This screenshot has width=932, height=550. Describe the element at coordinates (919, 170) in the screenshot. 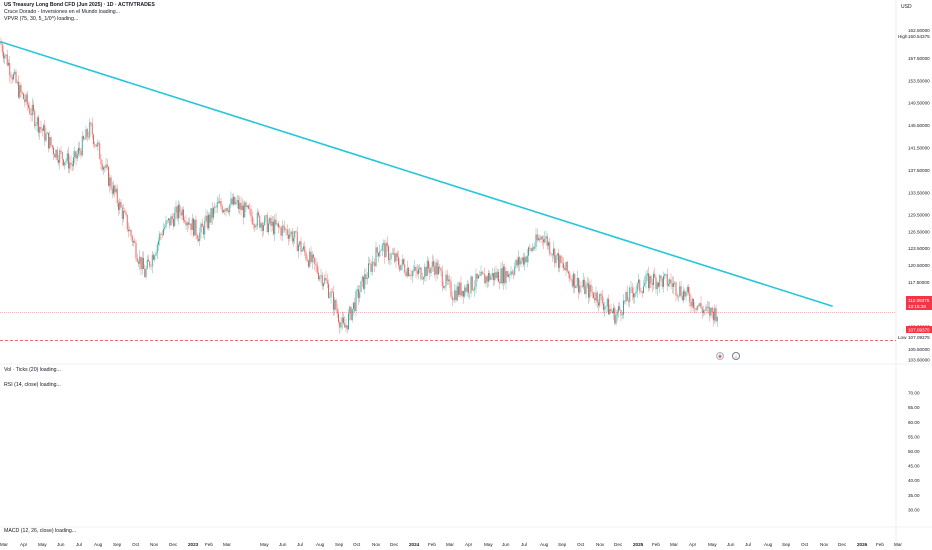

I see `price-tick-label: 137.50000` at that location.